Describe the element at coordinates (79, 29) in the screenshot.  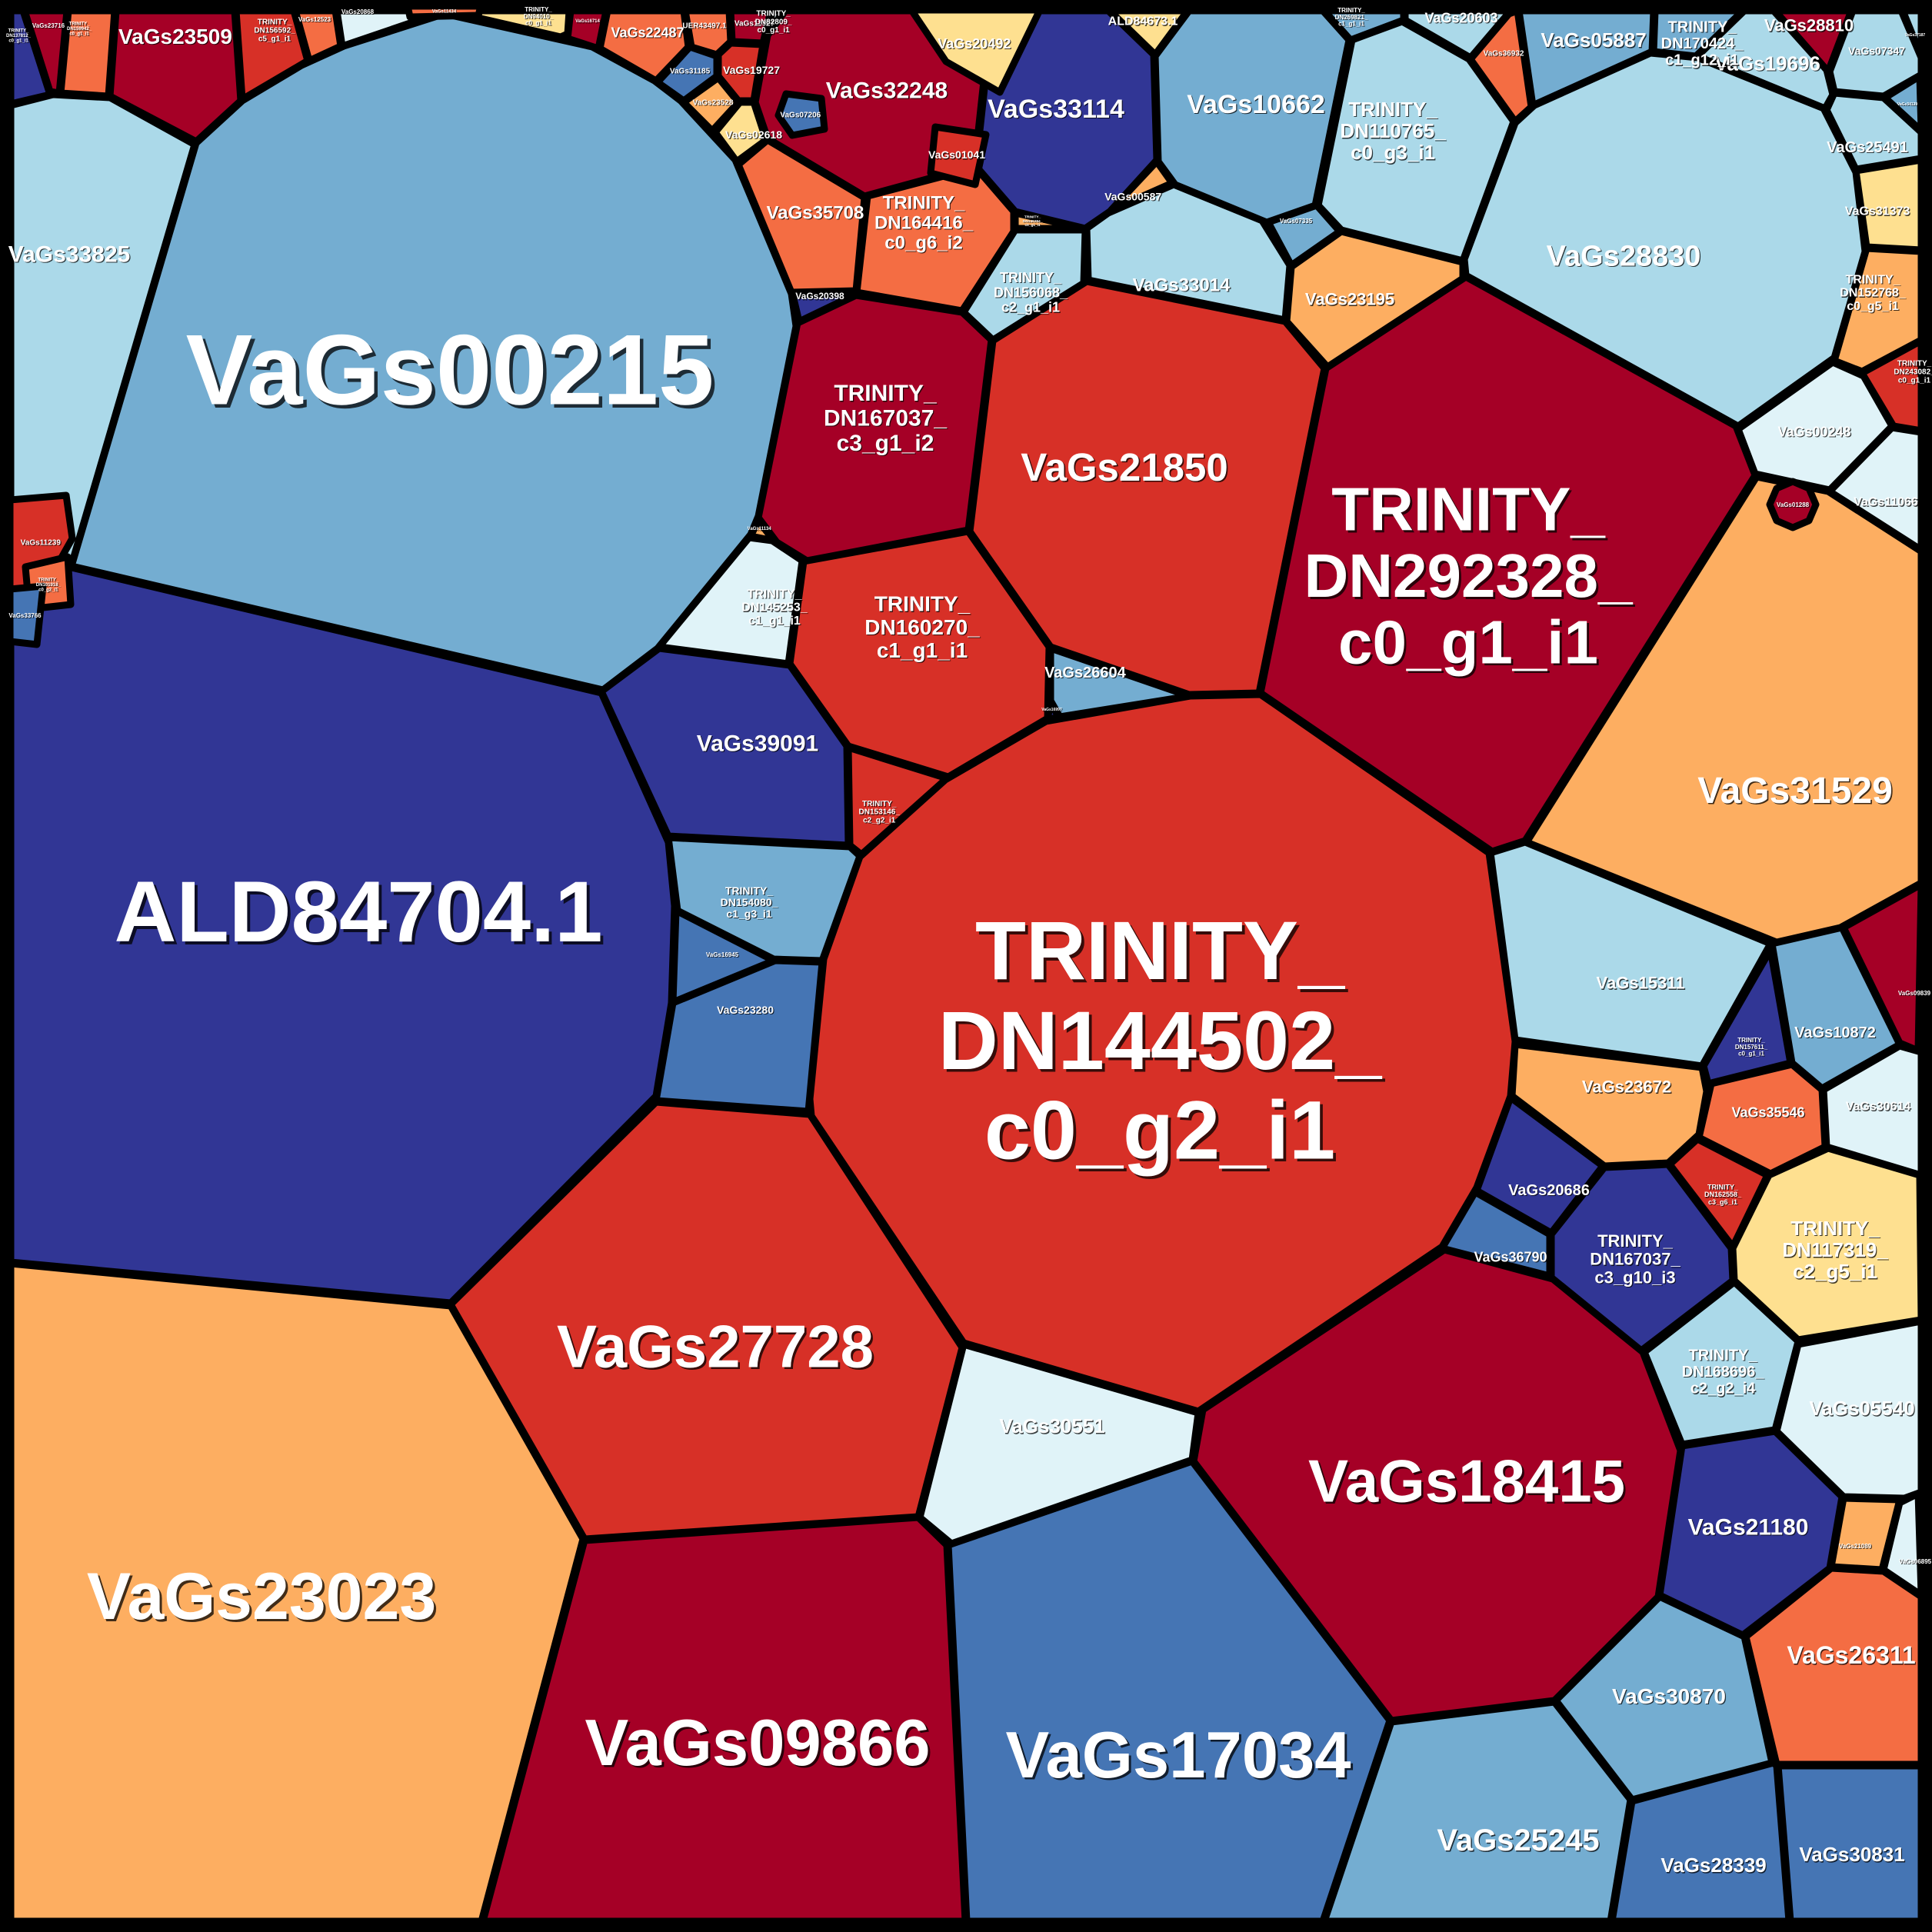
I see `svg-text: DN159942_` at that location.